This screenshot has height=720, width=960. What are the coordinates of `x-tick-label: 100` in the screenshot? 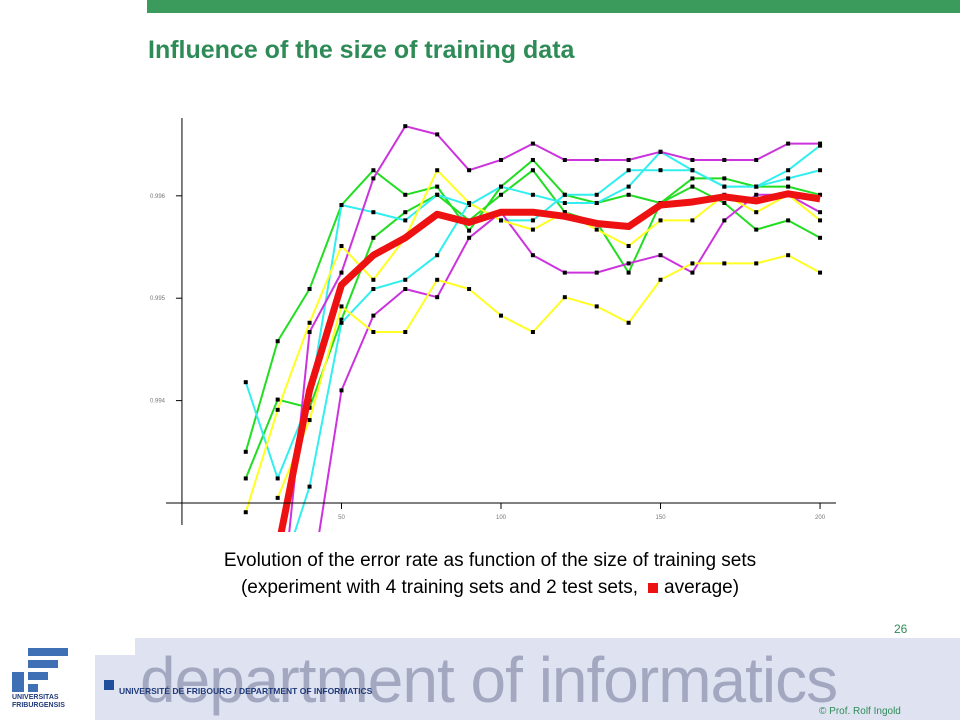 It's located at (501, 518).